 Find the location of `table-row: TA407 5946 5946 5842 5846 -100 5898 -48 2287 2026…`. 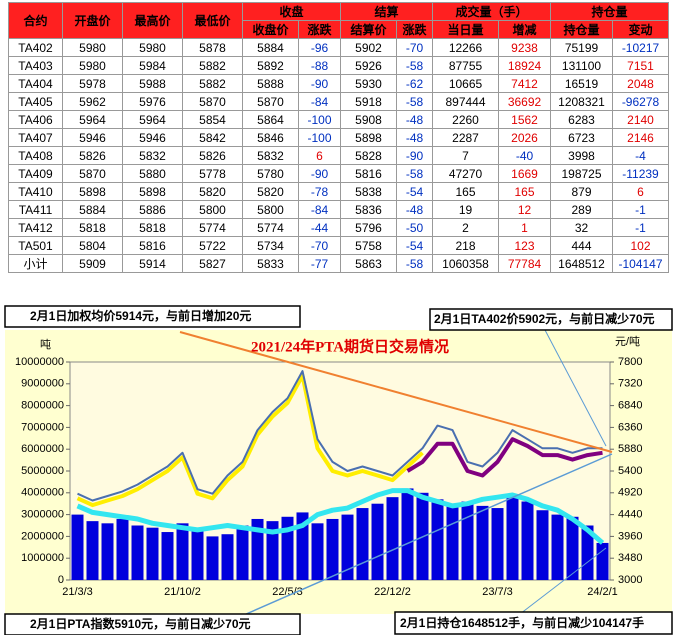

table-row: TA407 5946 5946 5842 5846 -100 5898 -48 2287 2026… is located at coordinates (338, 137).